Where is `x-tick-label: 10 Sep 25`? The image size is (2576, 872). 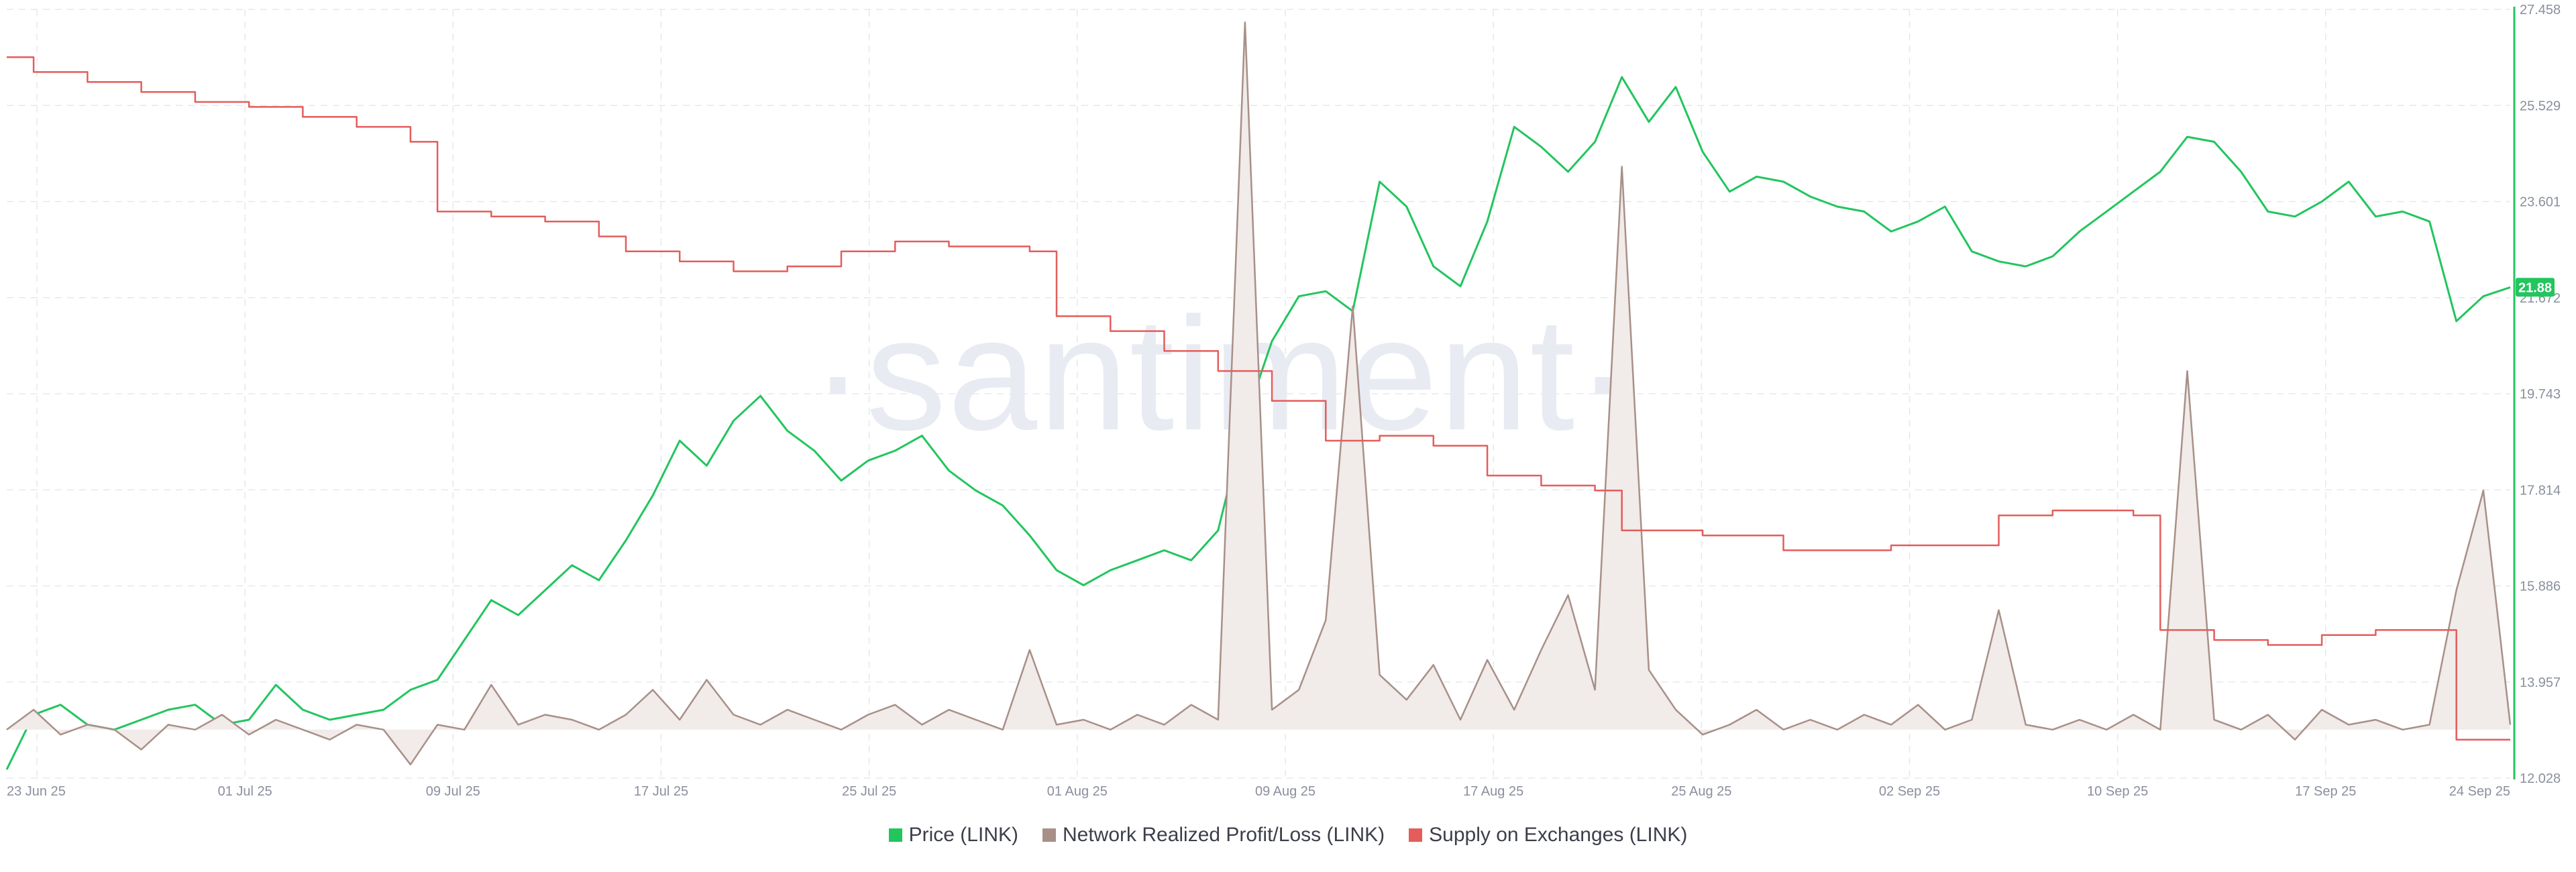 x-tick-label: 10 Sep 25 is located at coordinates (2117, 791).